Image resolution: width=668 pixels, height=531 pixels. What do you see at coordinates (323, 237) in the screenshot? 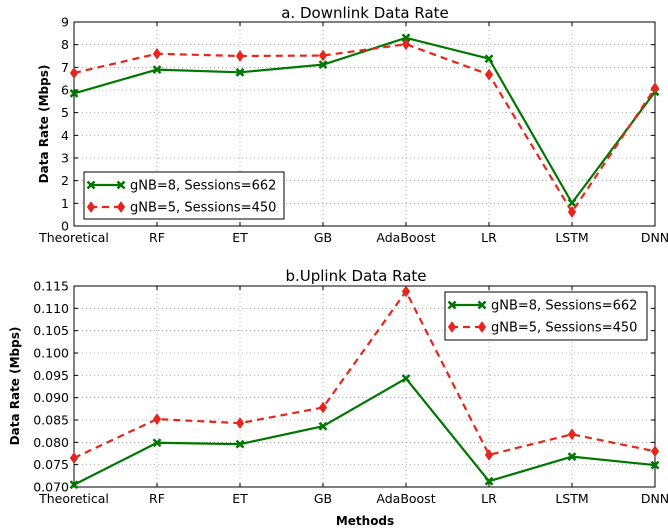
I see `downlink-x-tick-label: GB` at bounding box center [323, 237].